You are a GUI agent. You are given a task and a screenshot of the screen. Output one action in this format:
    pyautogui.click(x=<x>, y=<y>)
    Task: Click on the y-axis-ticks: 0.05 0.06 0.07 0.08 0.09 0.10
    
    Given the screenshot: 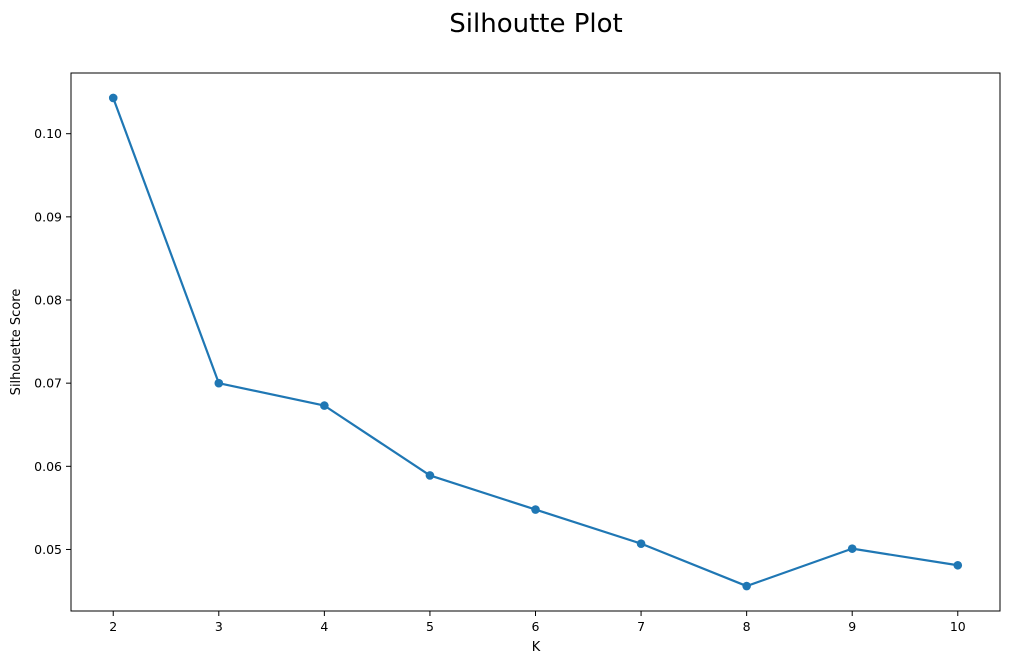 What is the action you would take?
    pyautogui.click(x=52, y=341)
    